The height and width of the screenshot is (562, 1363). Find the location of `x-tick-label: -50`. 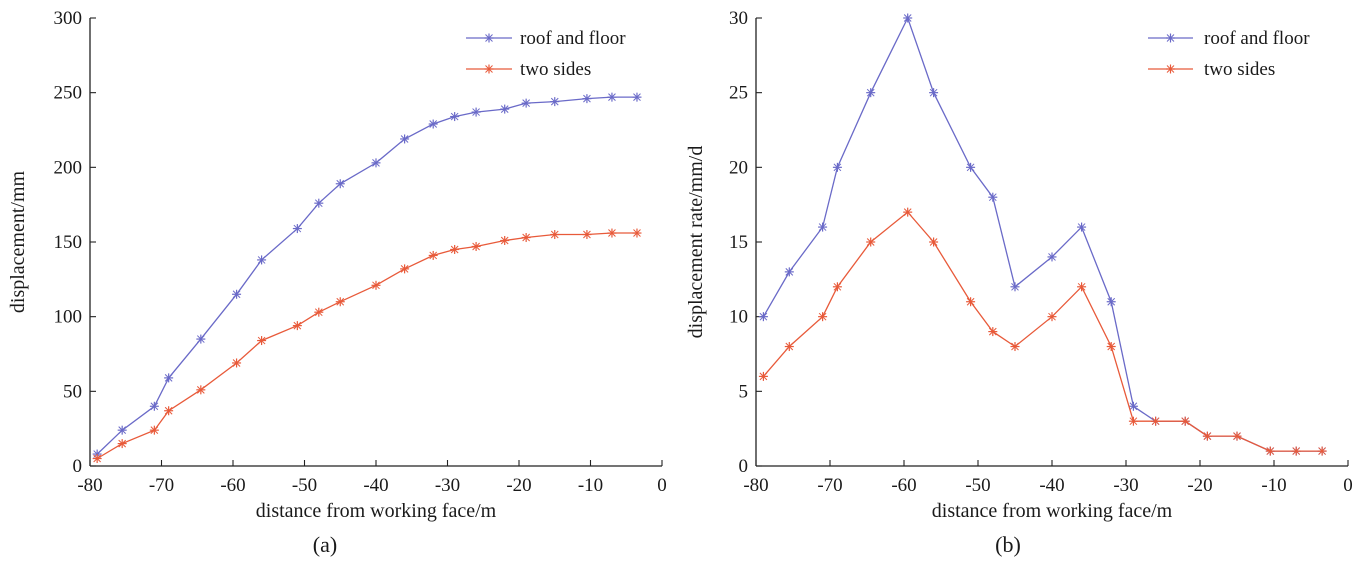

x-tick-label: -50 is located at coordinates (977, 485).